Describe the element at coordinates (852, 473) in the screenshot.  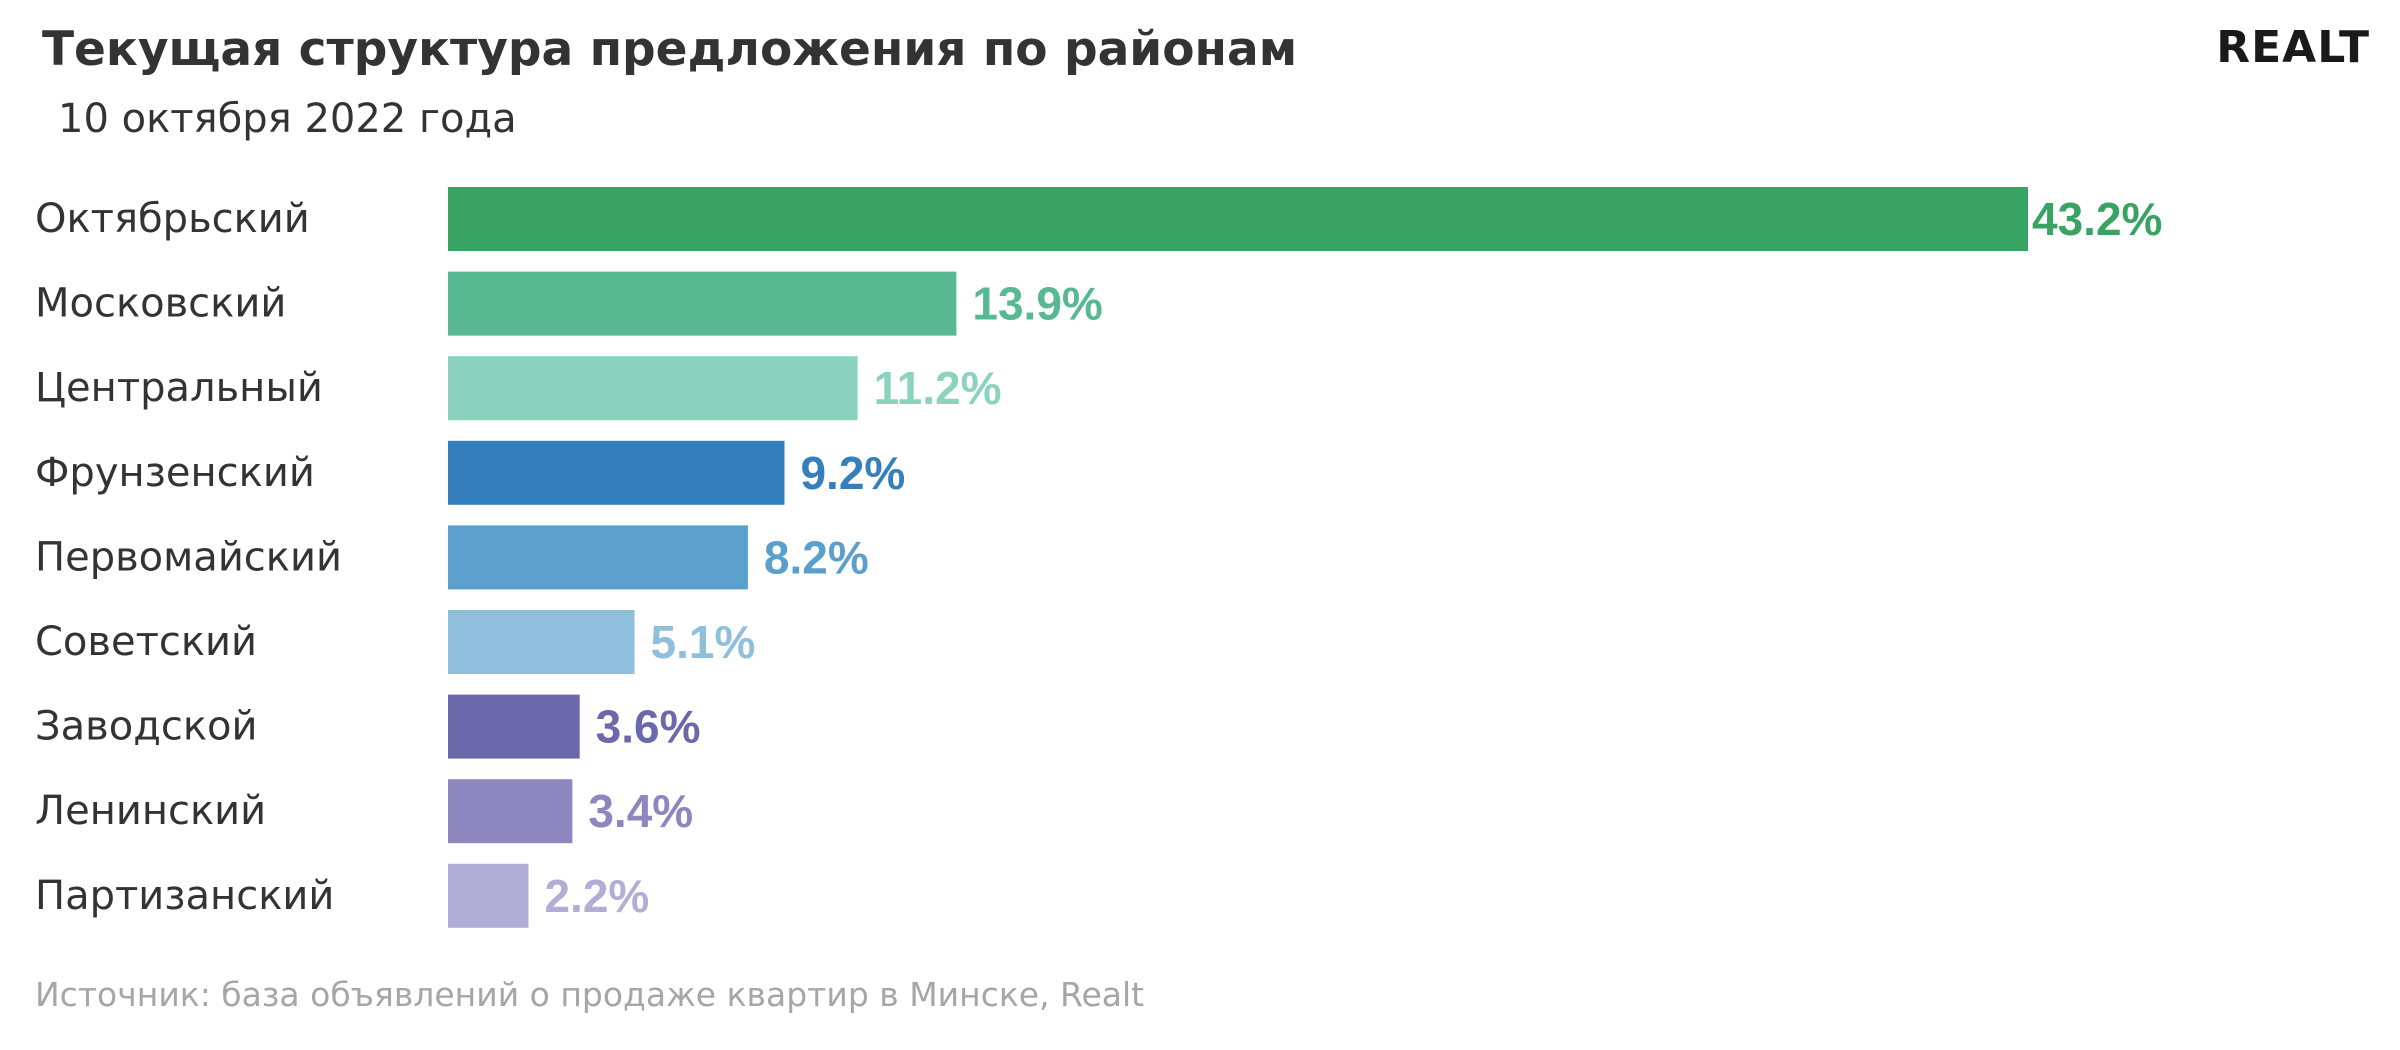
I see `value-label: 9.2%` at that location.